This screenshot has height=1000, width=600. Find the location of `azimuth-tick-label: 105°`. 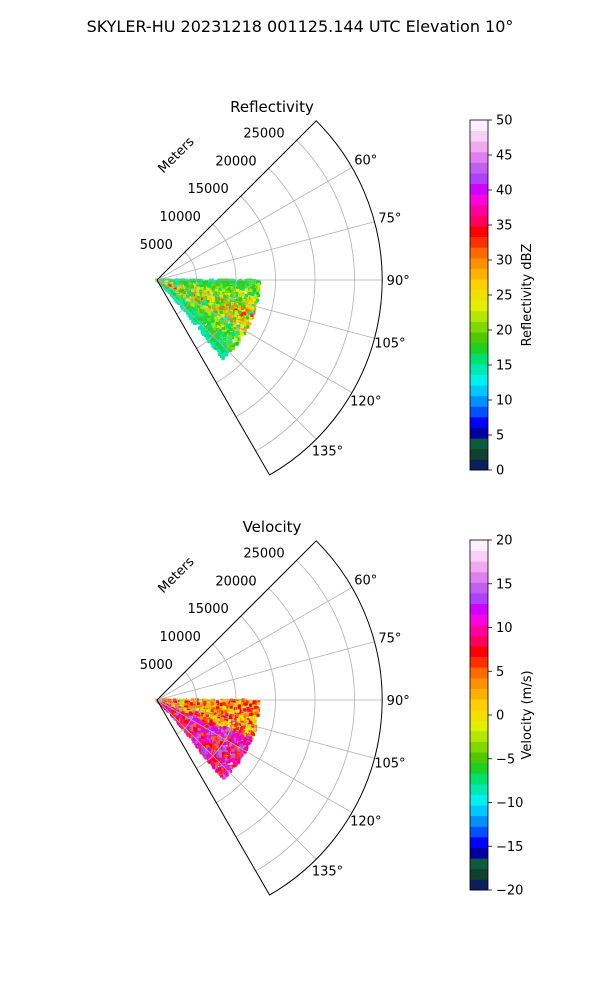

azimuth-tick-label: 105° is located at coordinates (389, 343).